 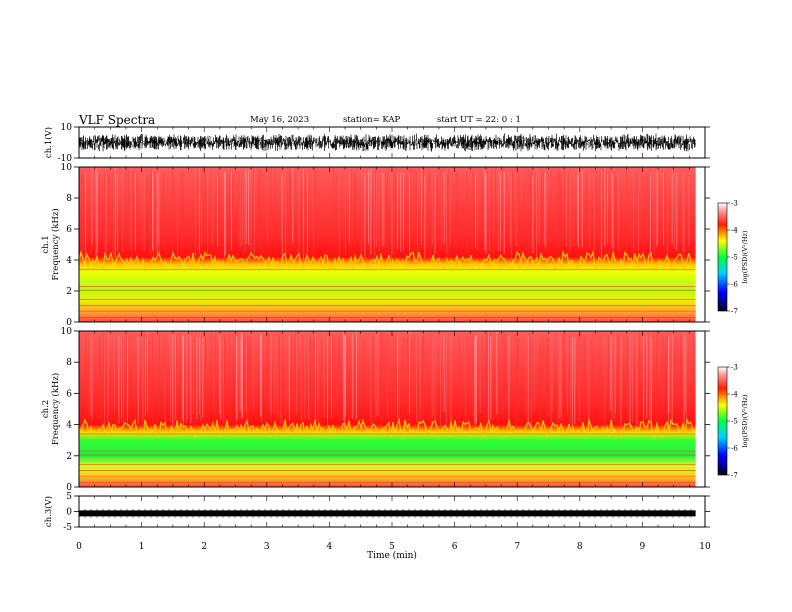 I want to click on station-label: station= KAP, so click(x=372, y=120).